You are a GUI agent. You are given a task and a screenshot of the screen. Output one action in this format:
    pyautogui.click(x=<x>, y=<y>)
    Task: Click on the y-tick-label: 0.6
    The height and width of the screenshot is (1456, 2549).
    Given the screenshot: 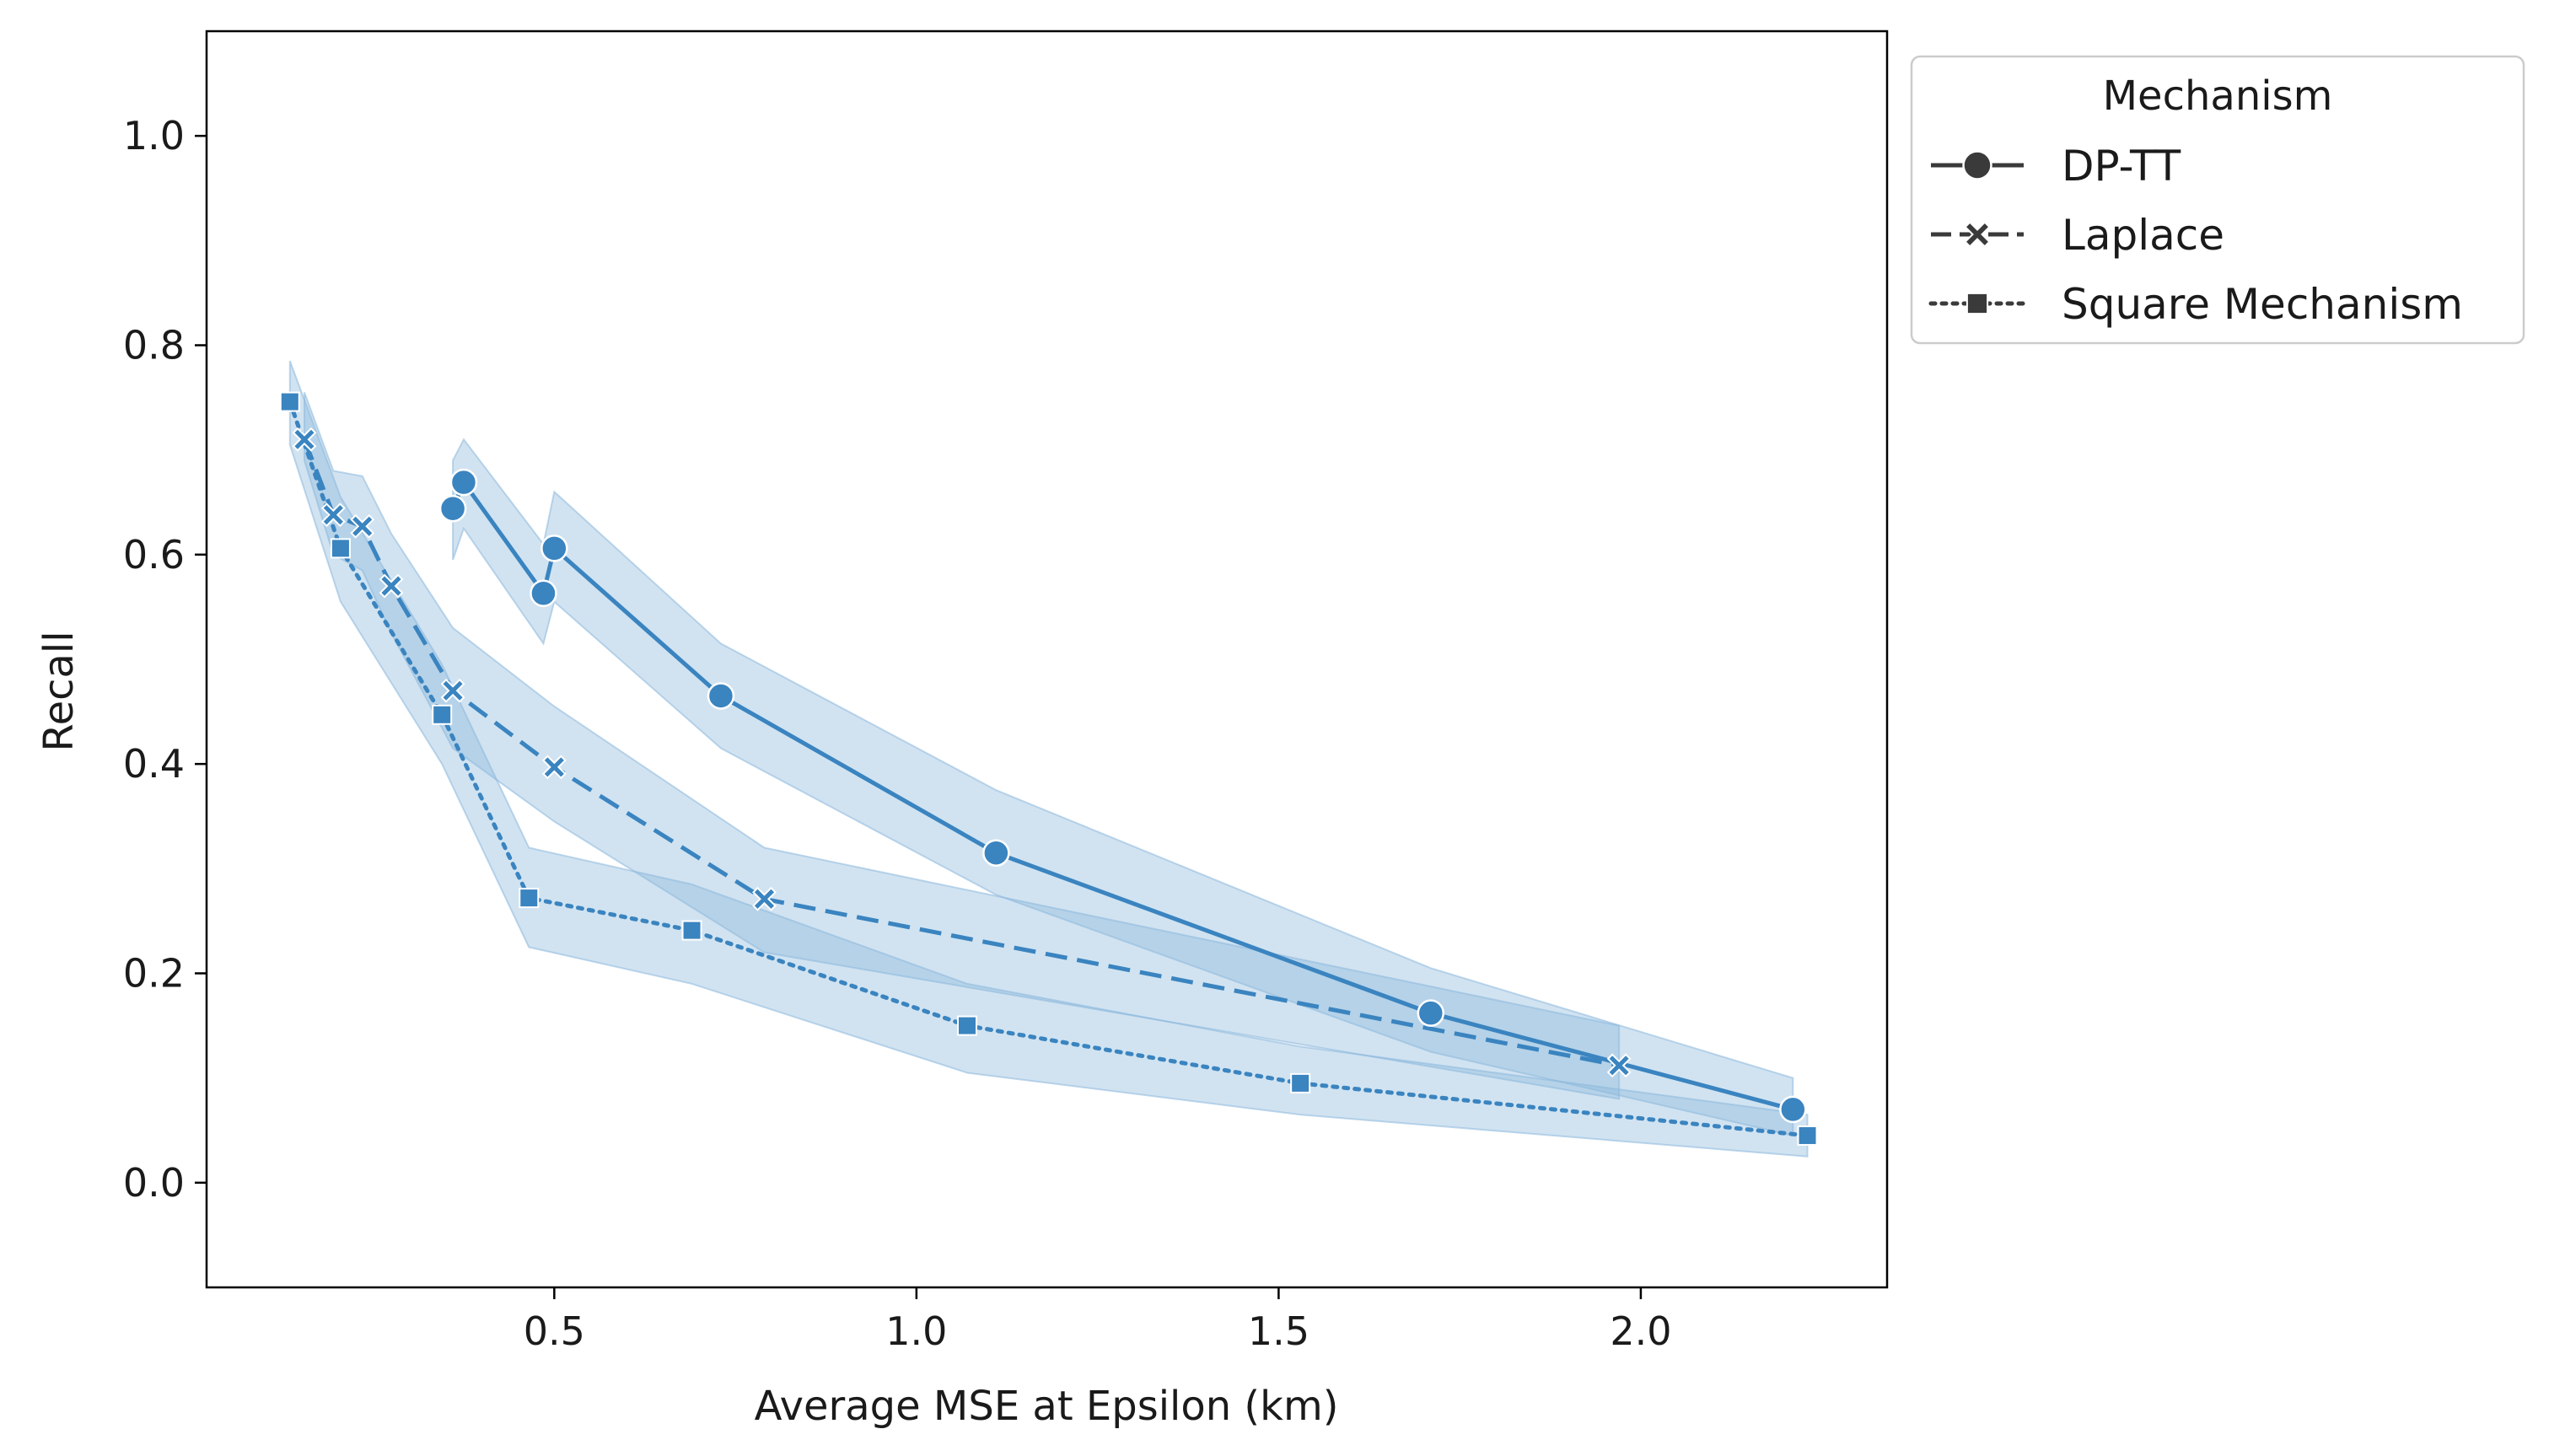 What is the action you would take?
    pyautogui.click(x=154, y=555)
    